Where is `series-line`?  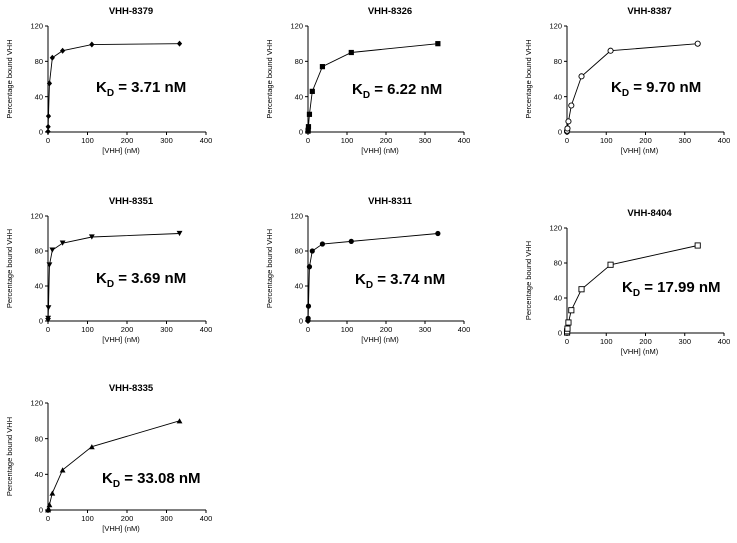 series-line is located at coordinates (113, 465).